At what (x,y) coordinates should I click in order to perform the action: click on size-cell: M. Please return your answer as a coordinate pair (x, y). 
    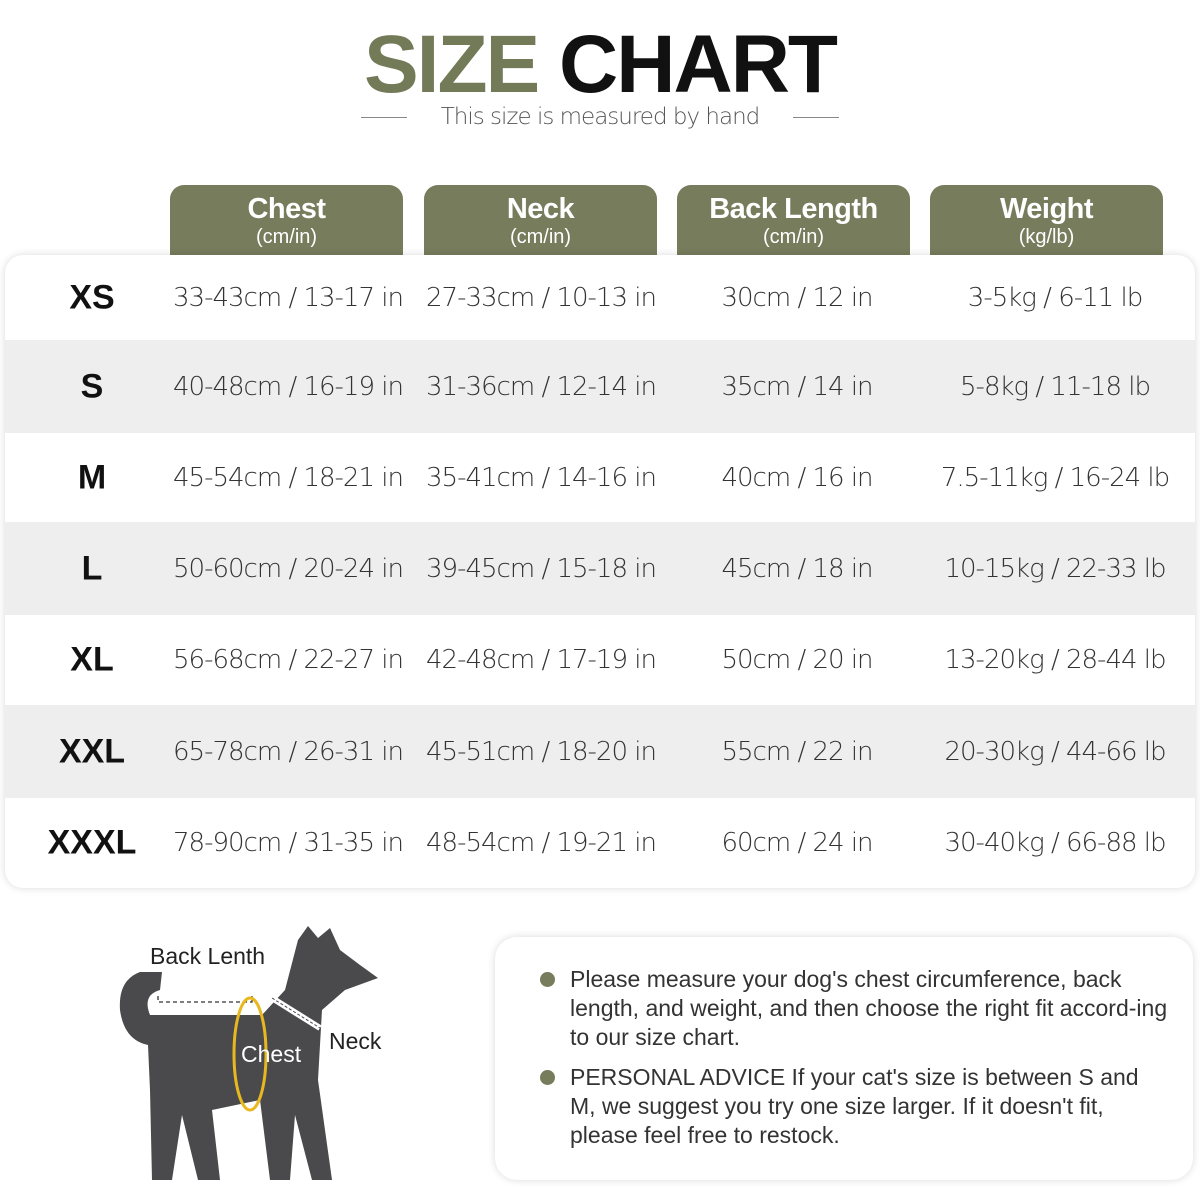
    Looking at the image, I should click on (92, 477).